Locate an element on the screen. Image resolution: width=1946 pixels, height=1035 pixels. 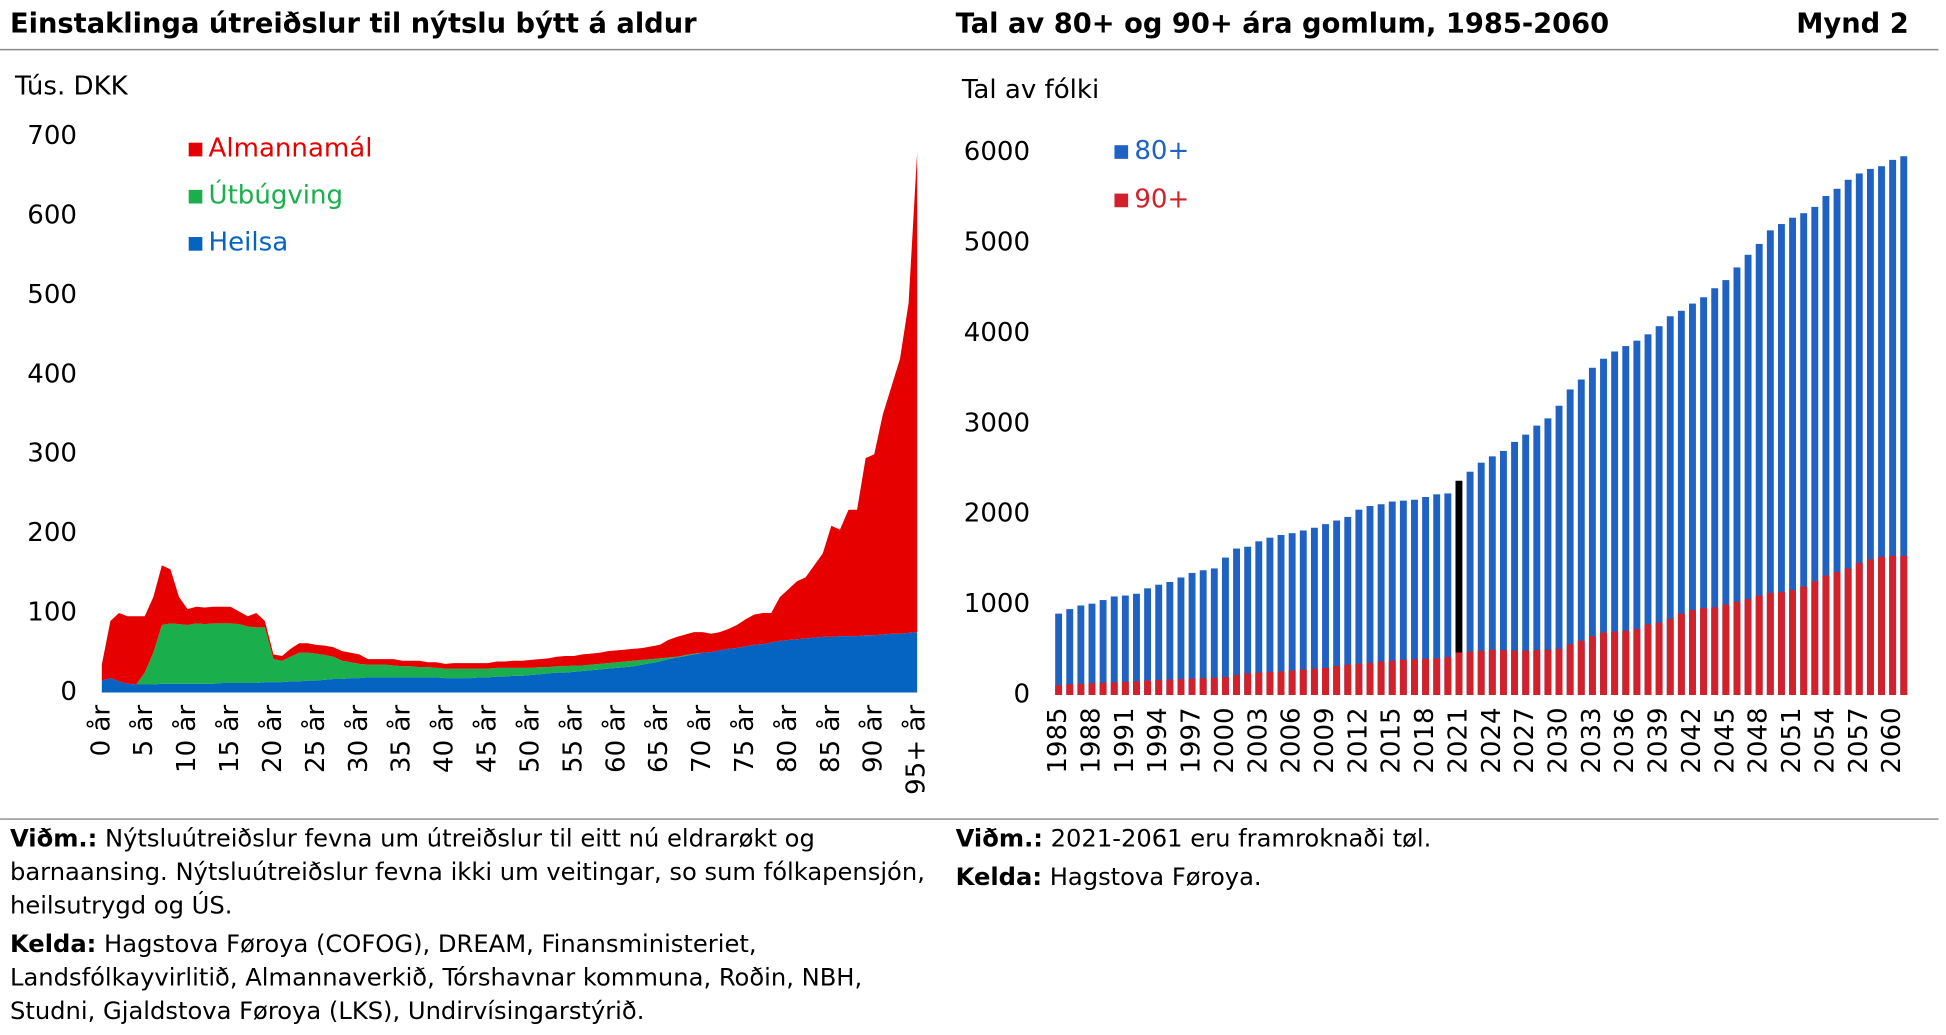
y-tick-label: 600 is located at coordinates (52, 215).